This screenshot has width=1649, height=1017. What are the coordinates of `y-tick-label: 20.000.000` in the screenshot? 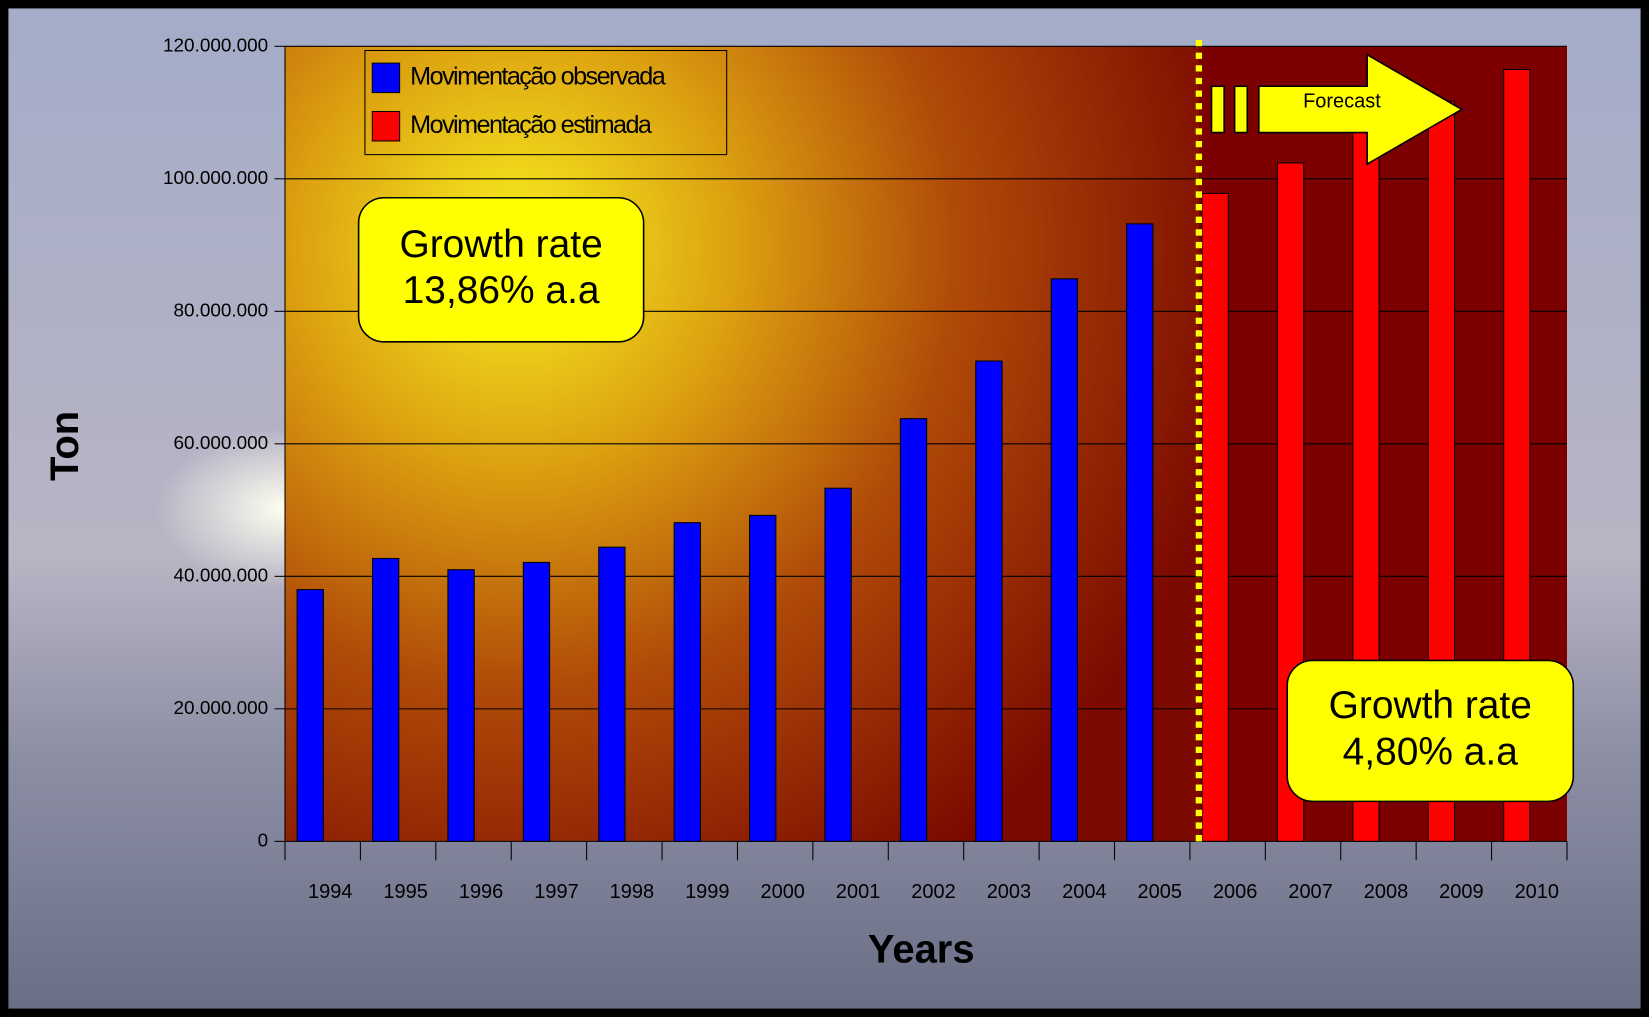 It's located at (221, 708).